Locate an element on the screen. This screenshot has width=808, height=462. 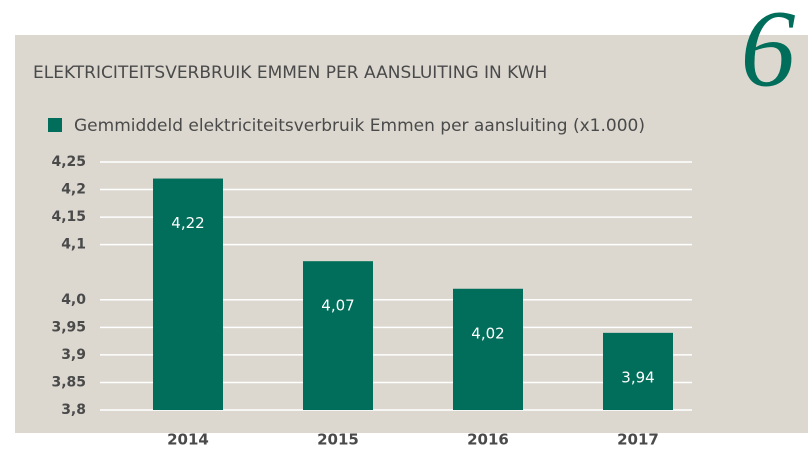
y-tick-label: 3,85 is located at coordinates (68, 382).